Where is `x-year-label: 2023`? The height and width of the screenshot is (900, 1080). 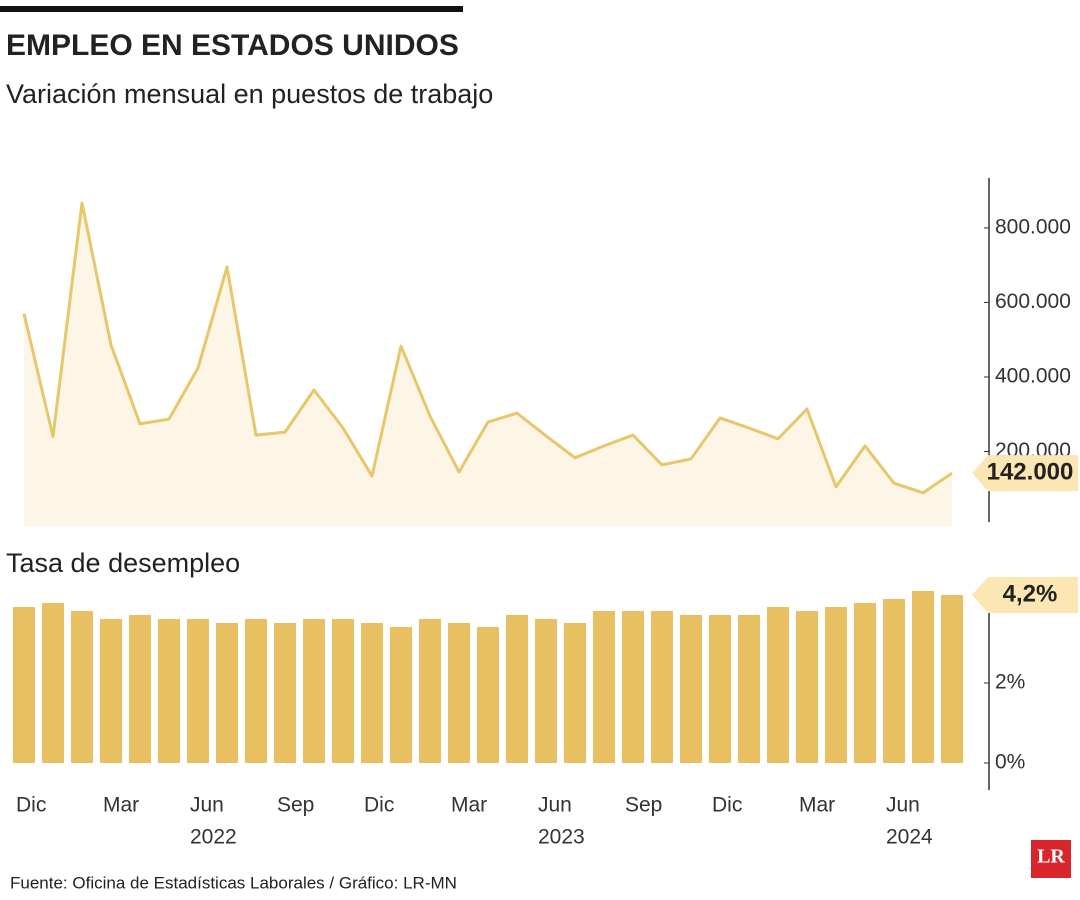
x-year-label: 2023 is located at coordinates (561, 837).